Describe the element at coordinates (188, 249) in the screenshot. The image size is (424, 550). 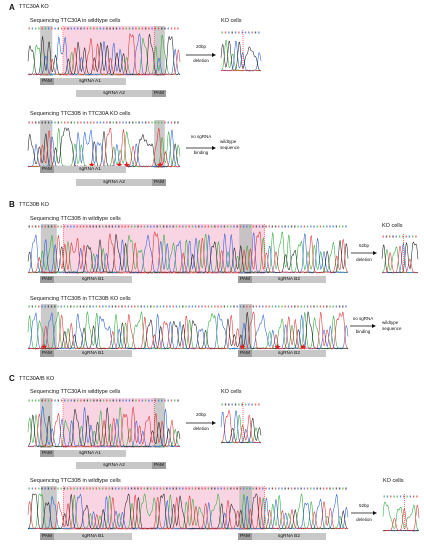
I see `chromatogram-b1` at that location.